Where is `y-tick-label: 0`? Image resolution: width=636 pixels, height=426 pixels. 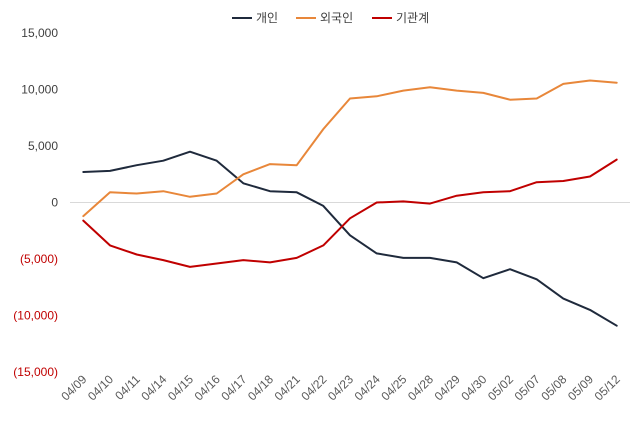 y-tick-label: 0 is located at coordinates (54, 203).